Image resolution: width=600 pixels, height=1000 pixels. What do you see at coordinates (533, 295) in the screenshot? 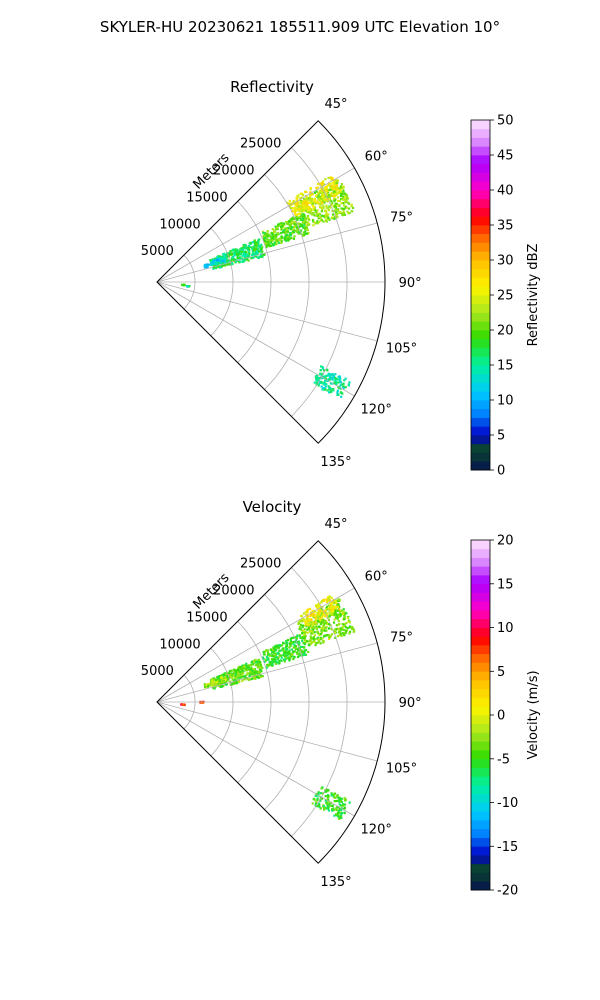
I see `colorbar-label: Reflectivity dBZ` at bounding box center [533, 295].